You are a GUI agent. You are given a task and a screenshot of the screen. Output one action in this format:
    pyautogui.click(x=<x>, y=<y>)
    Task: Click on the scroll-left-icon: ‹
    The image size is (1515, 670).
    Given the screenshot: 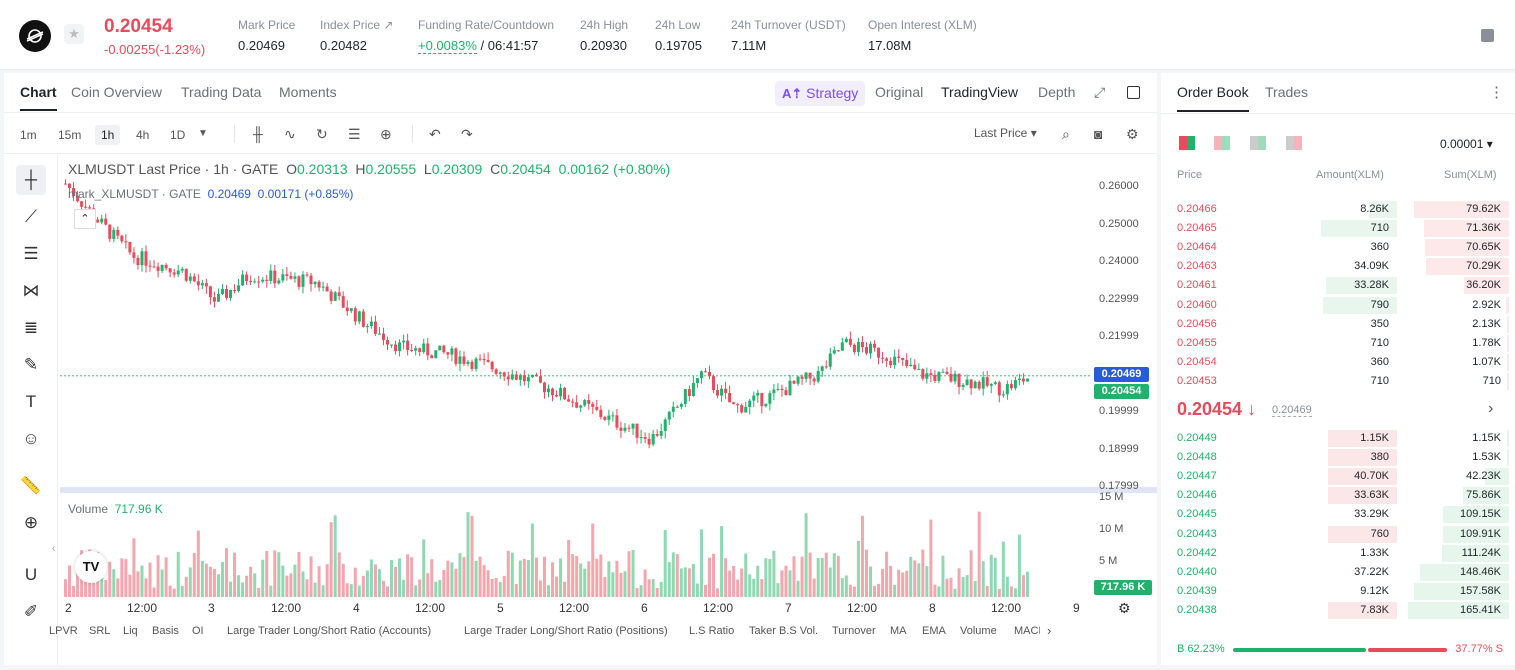 What is the action you would take?
    pyautogui.click(x=54, y=548)
    